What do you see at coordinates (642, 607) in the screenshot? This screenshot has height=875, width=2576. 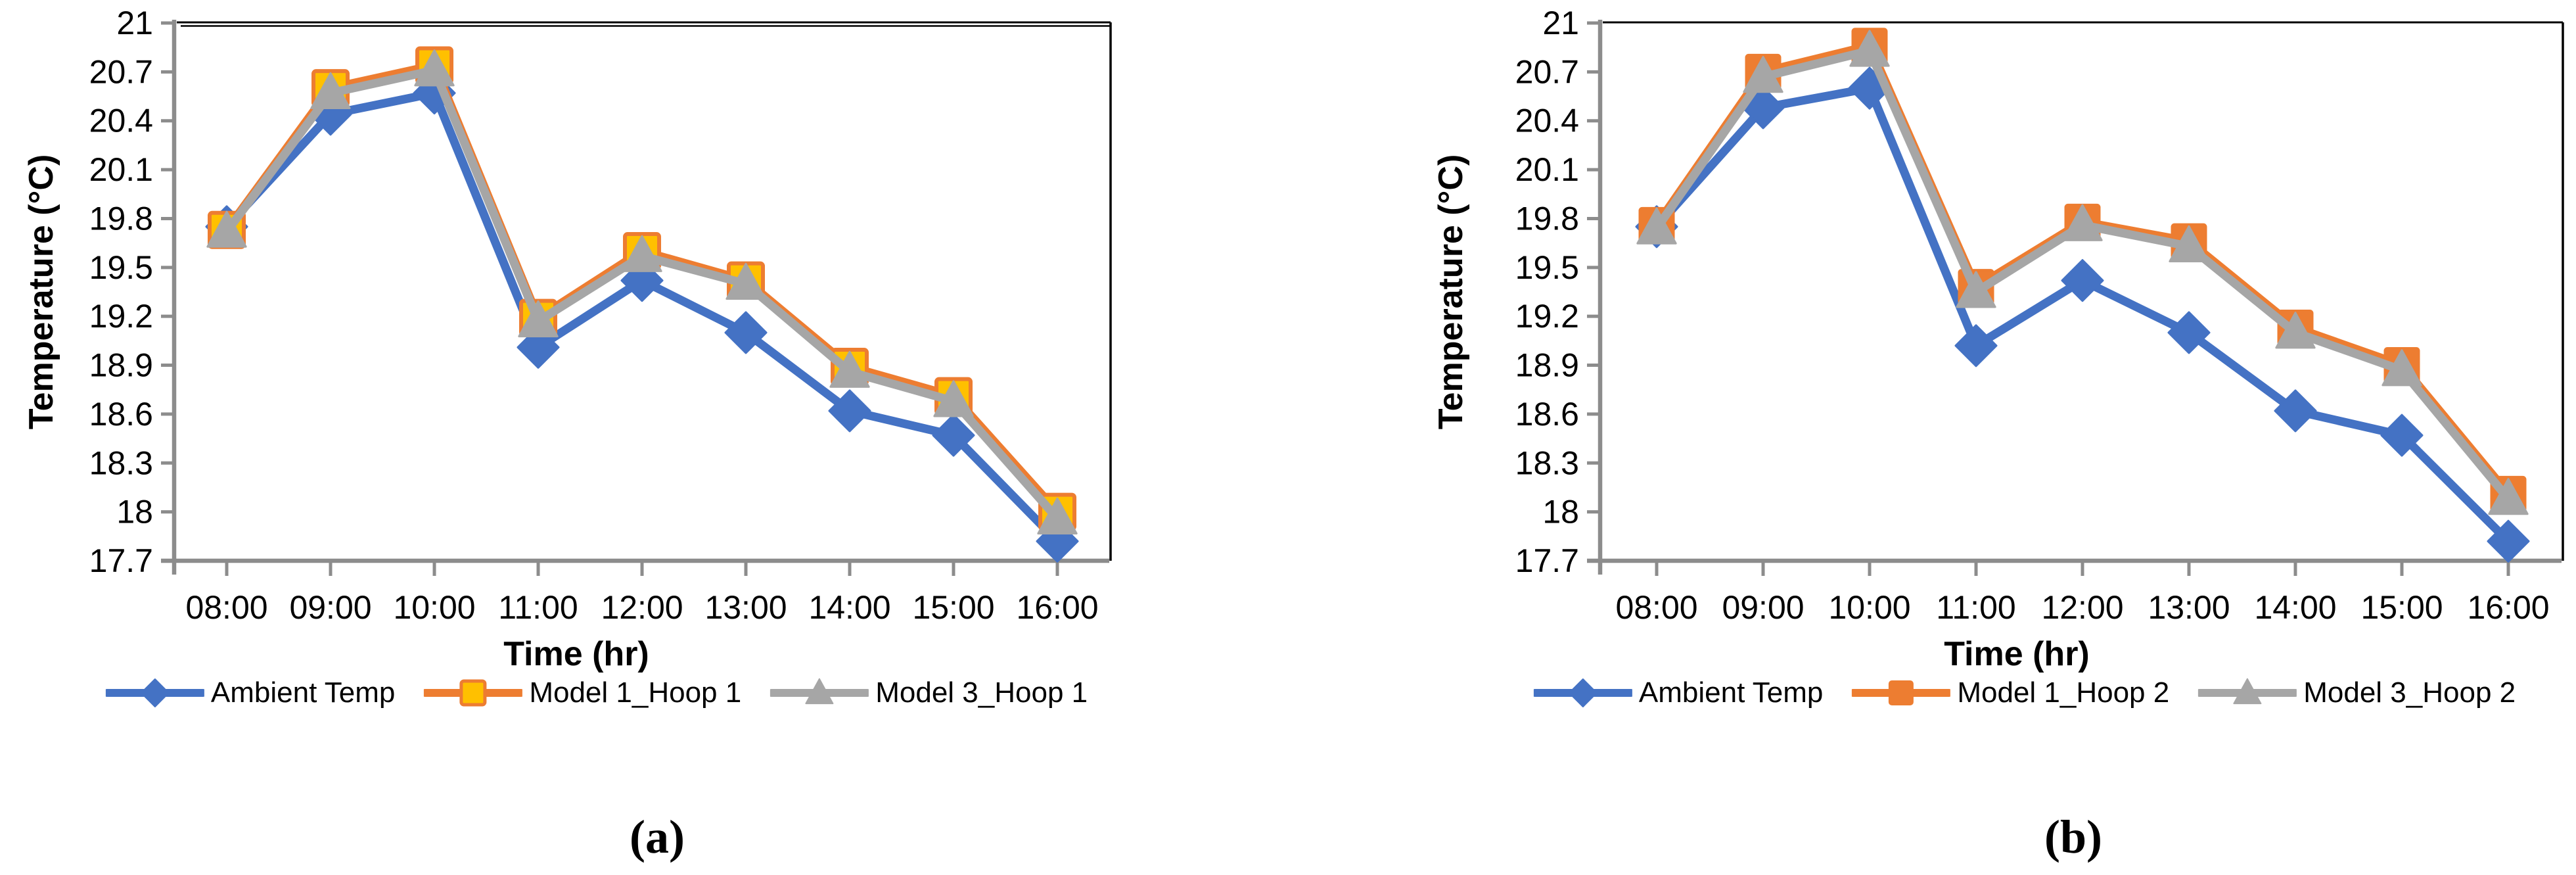 I see `x-tick-label: 12:00` at bounding box center [642, 607].